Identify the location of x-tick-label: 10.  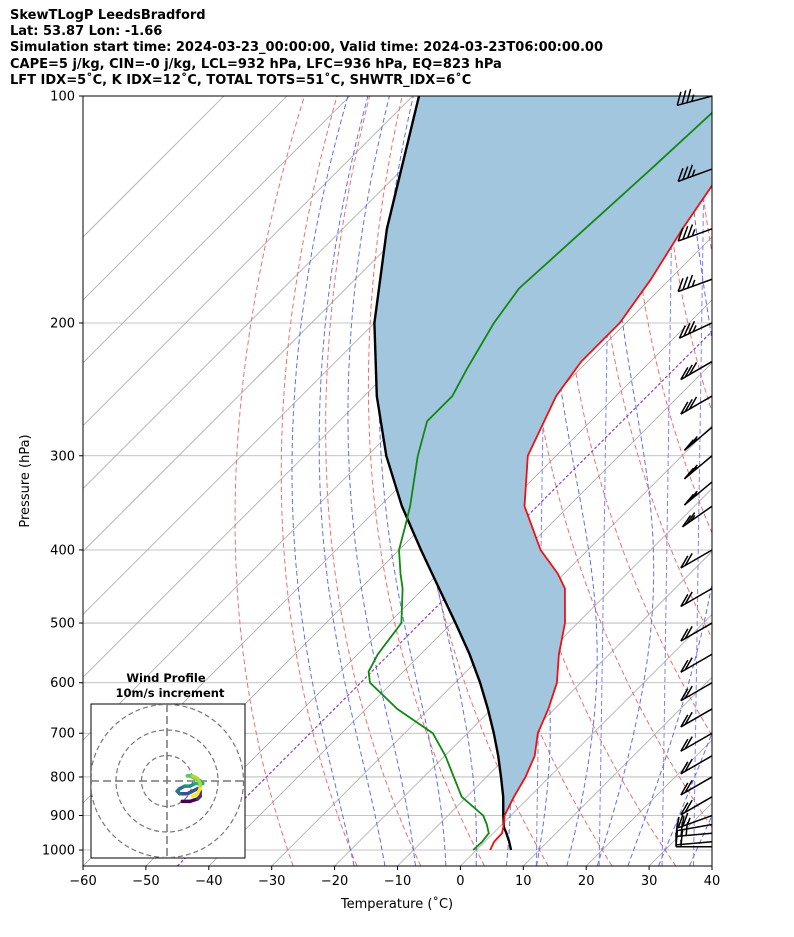
(523, 881).